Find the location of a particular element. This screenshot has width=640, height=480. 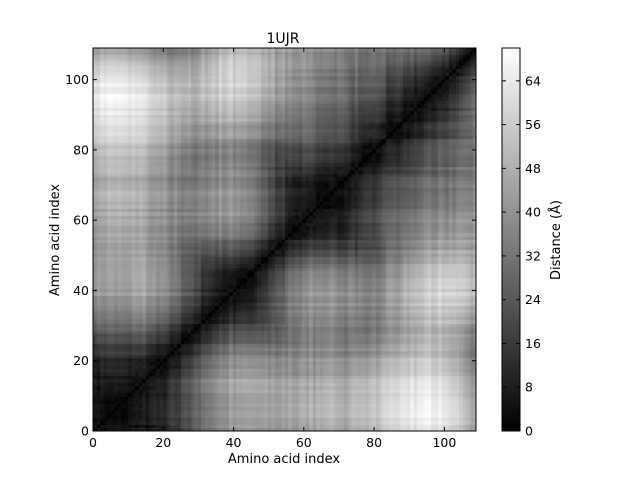

y-tick-label: 20 is located at coordinates (81, 360).